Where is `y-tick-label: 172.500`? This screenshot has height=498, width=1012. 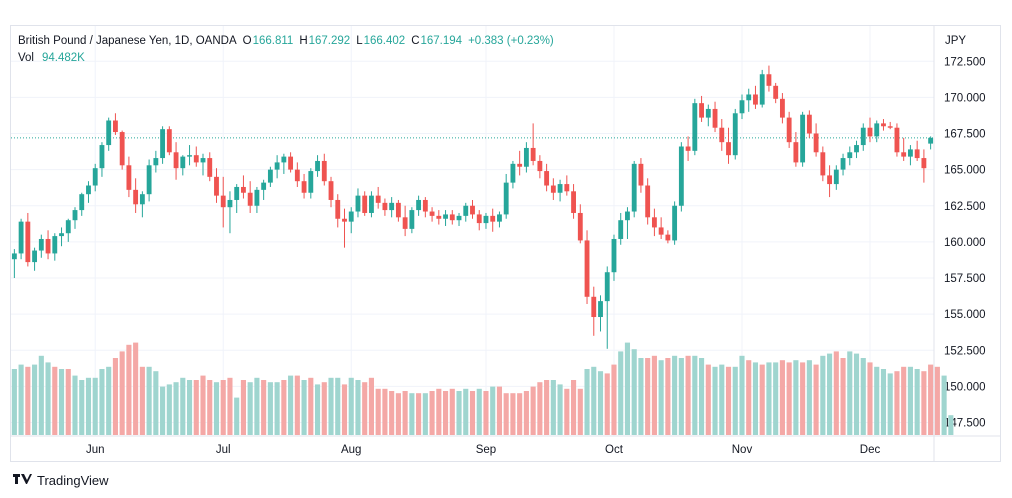 y-tick-label: 172.500 is located at coordinates (965, 62).